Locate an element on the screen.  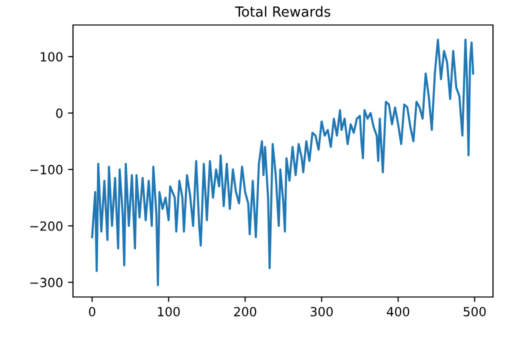
x-tick-label: 200 is located at coordinates (245, 311).